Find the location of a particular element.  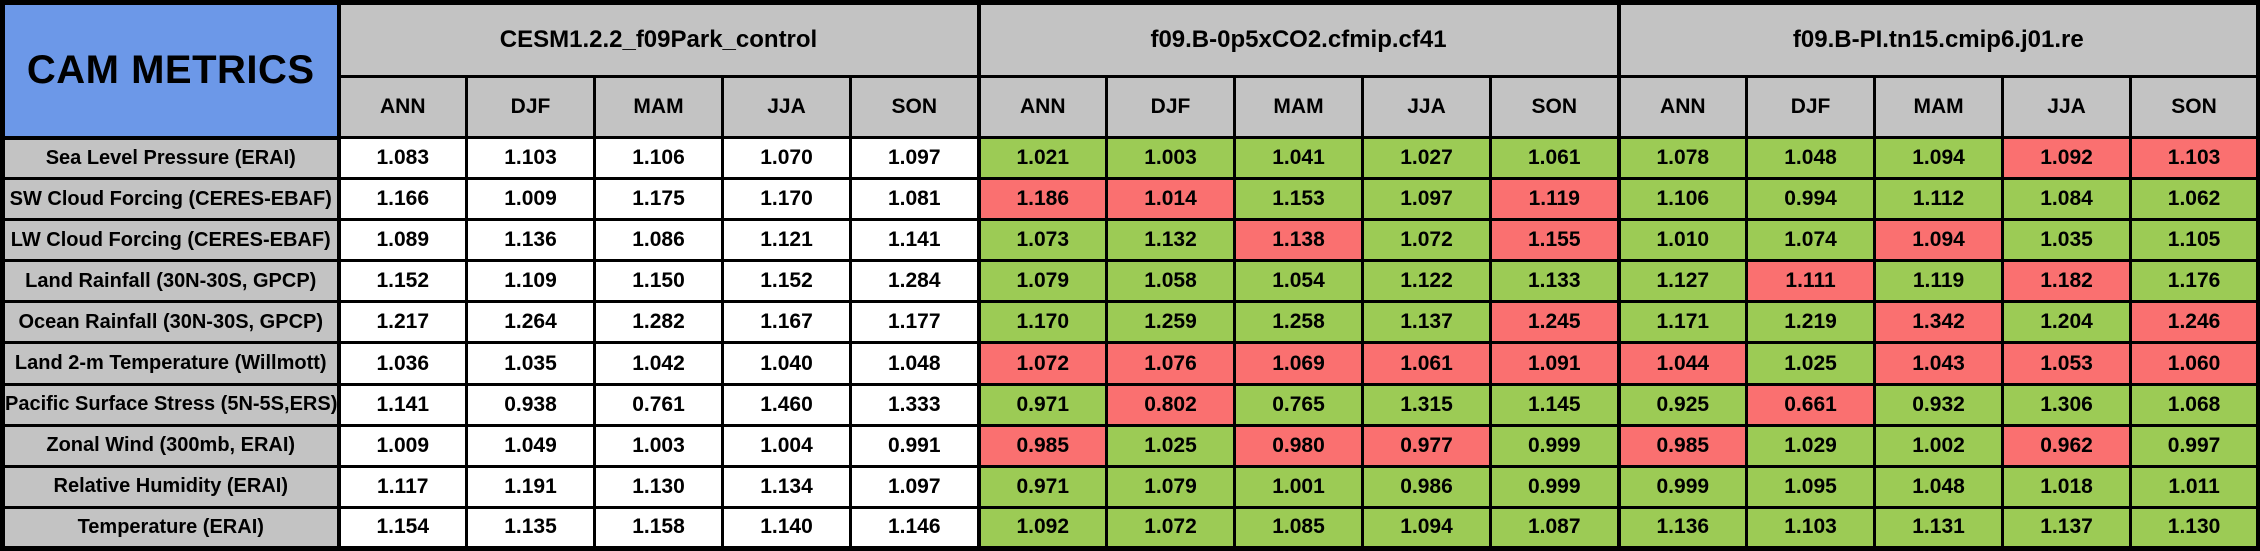

metric-cell: 1.136 is located at coordinates (530, 240).